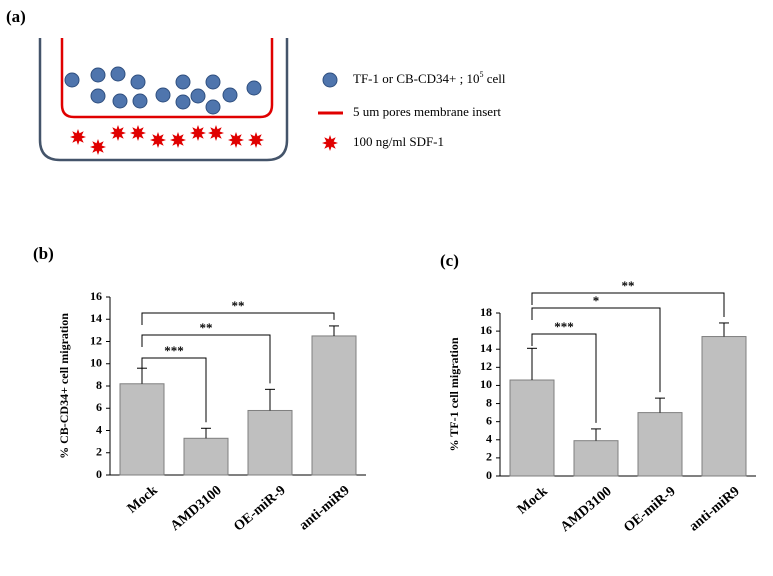 The width and height of the screenshot is (773, 576). Describe the element at coordinates (330, 80) in the screenshot. I see `legend-cell-icon` at that location.